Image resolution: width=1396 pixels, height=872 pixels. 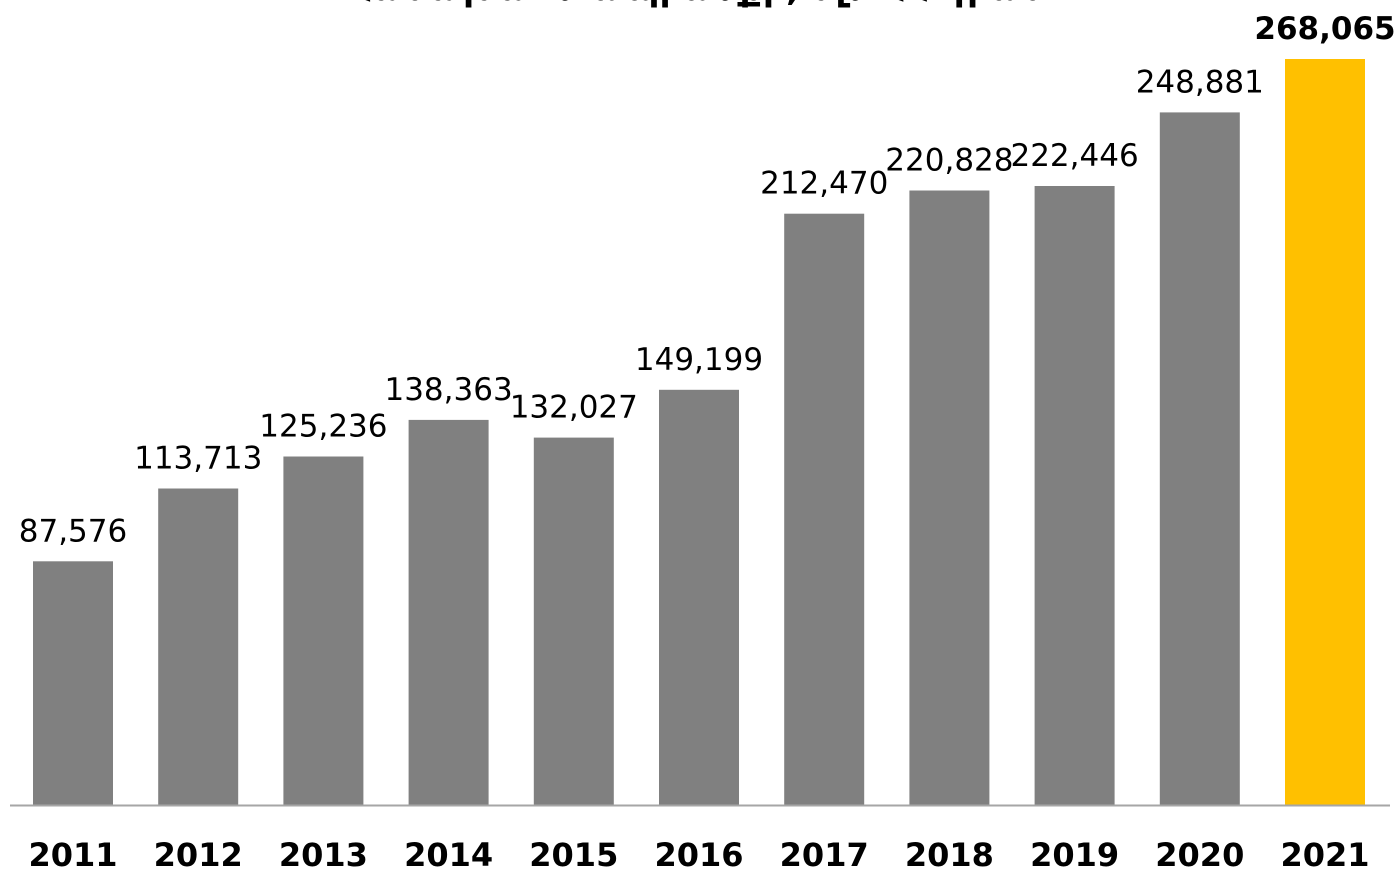 What do you see at coordinates (198, 854) in the screenshot?
I see `x-tick-label-2012: 2012` at bounding box center [198, 854].